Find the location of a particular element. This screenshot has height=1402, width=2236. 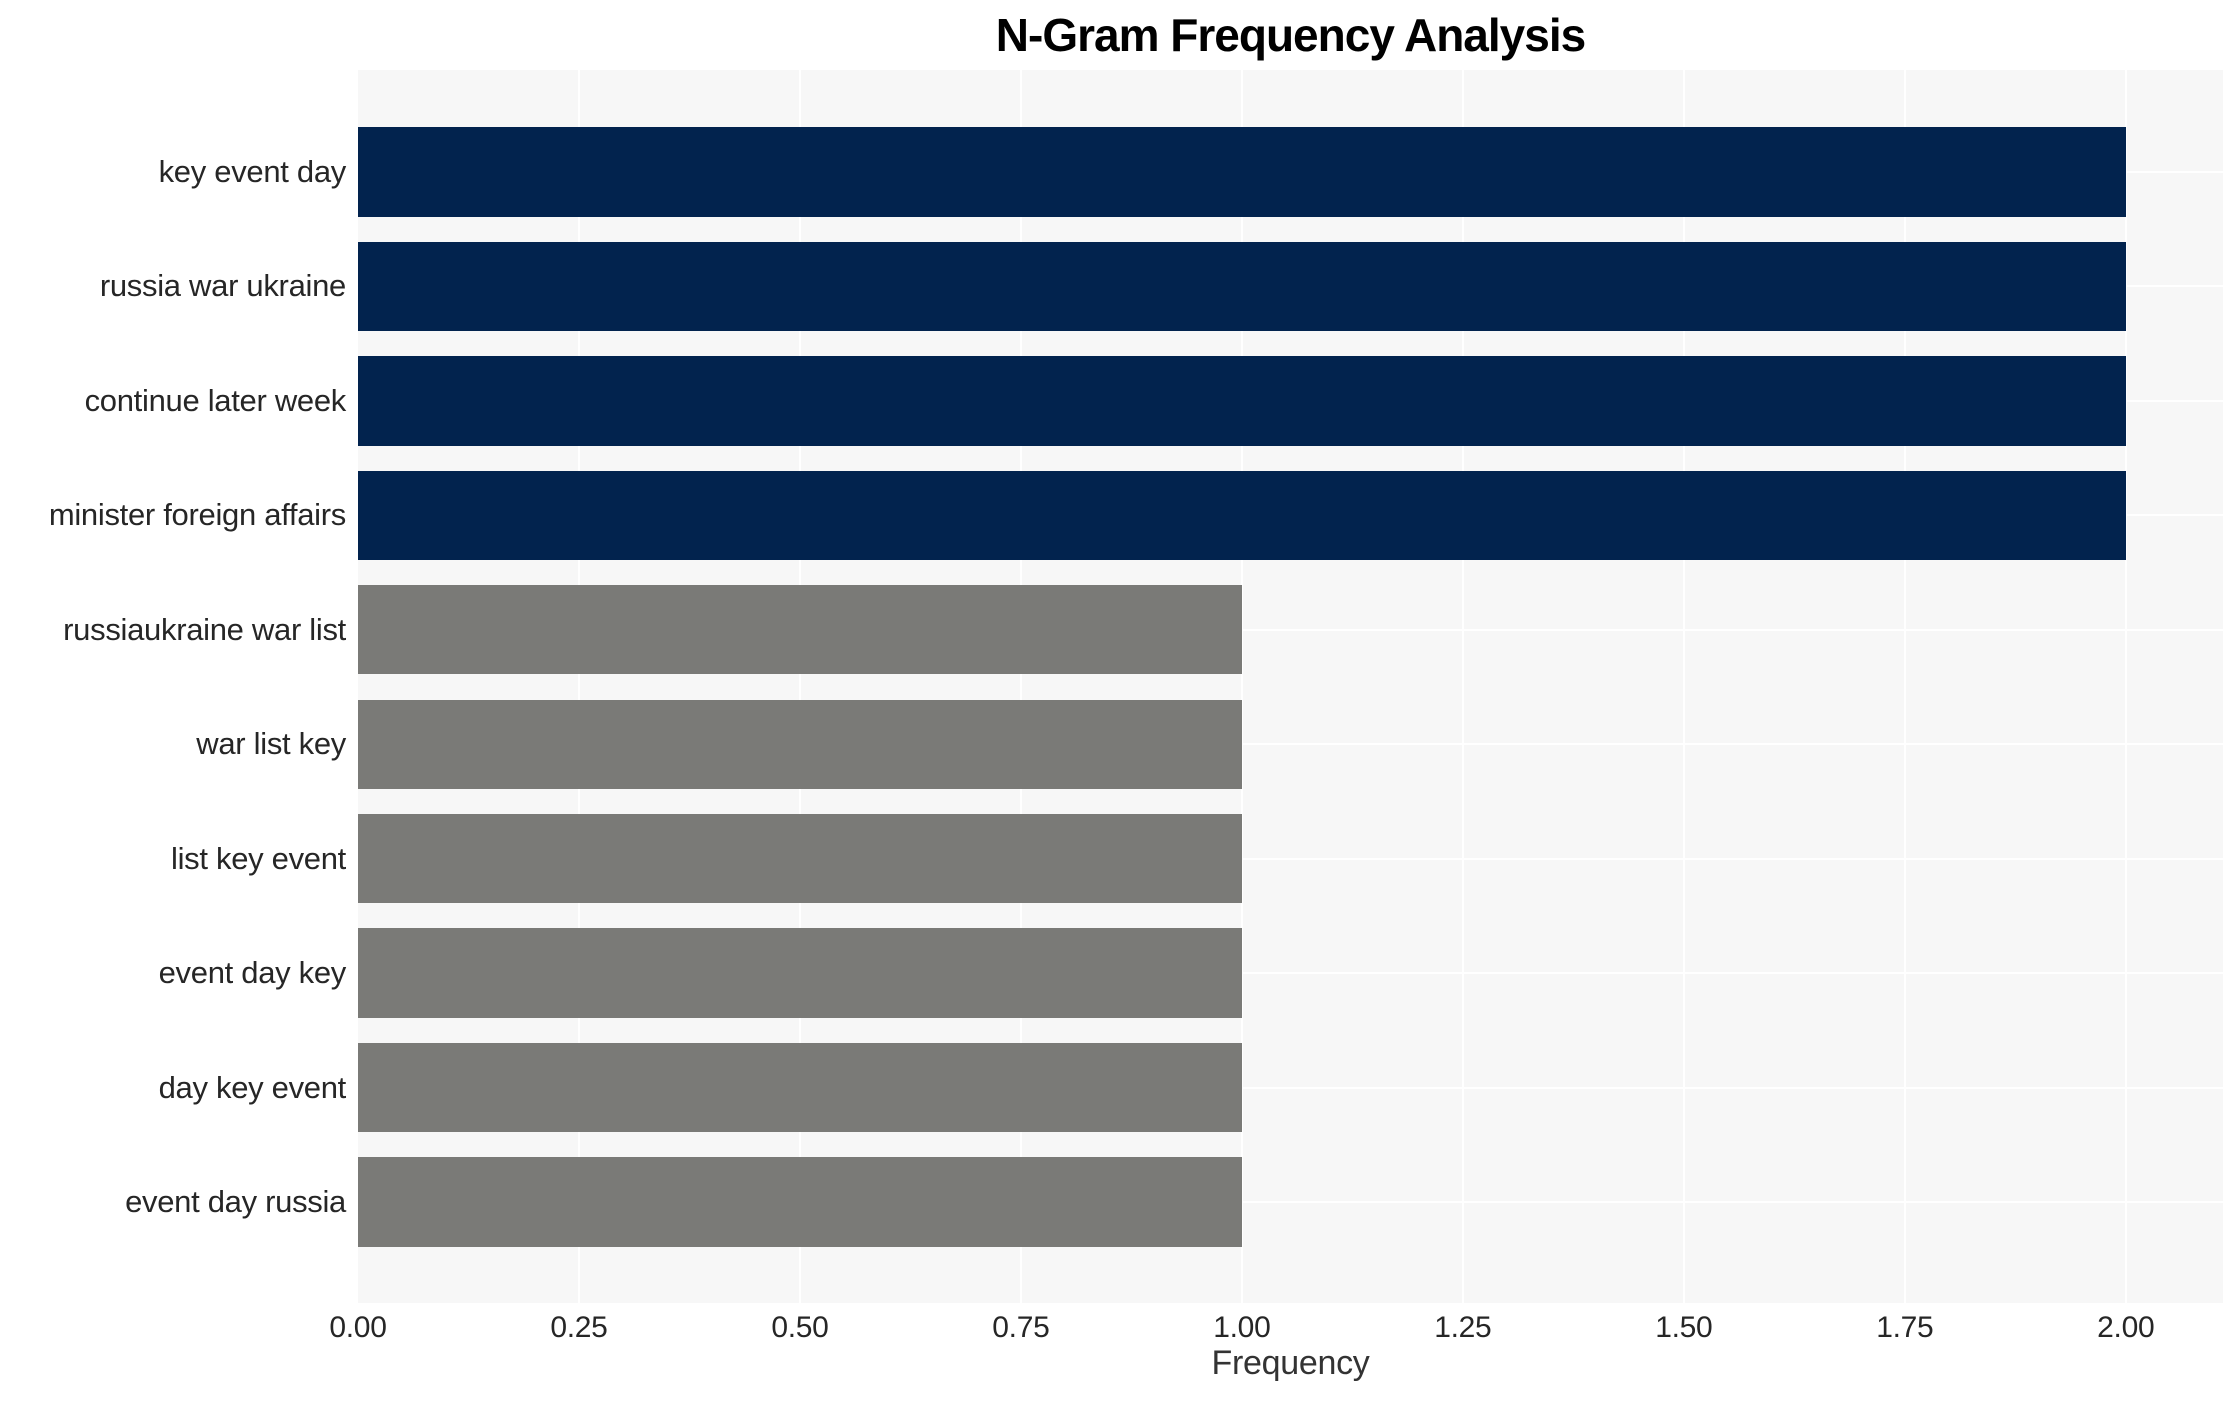

x-tick-label: 2.00 is located at coordinates (2126, 1327).